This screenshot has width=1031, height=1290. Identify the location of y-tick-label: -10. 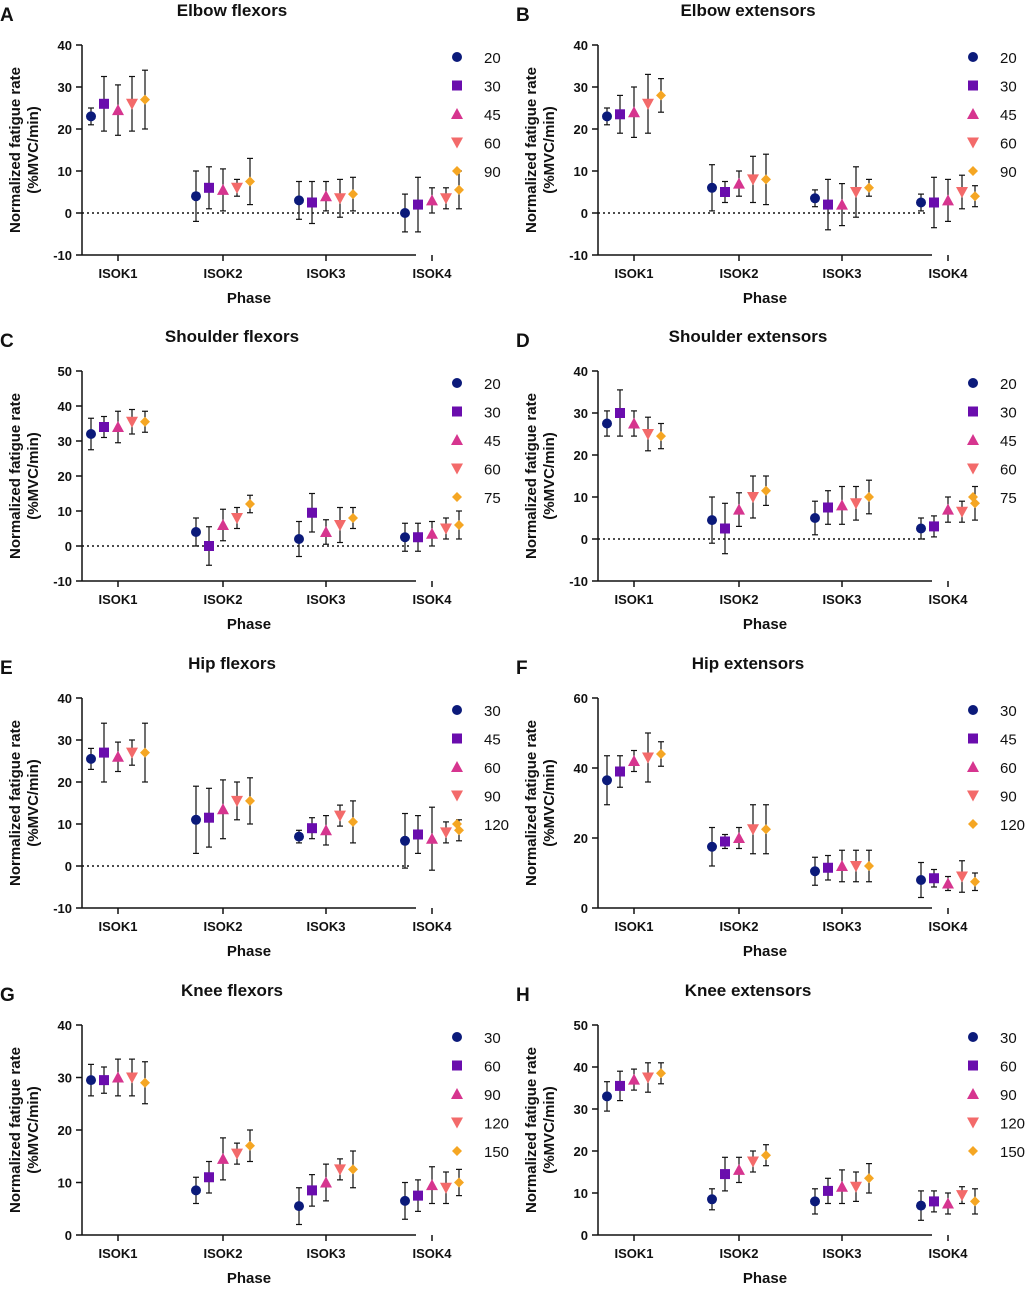
(578, 255).